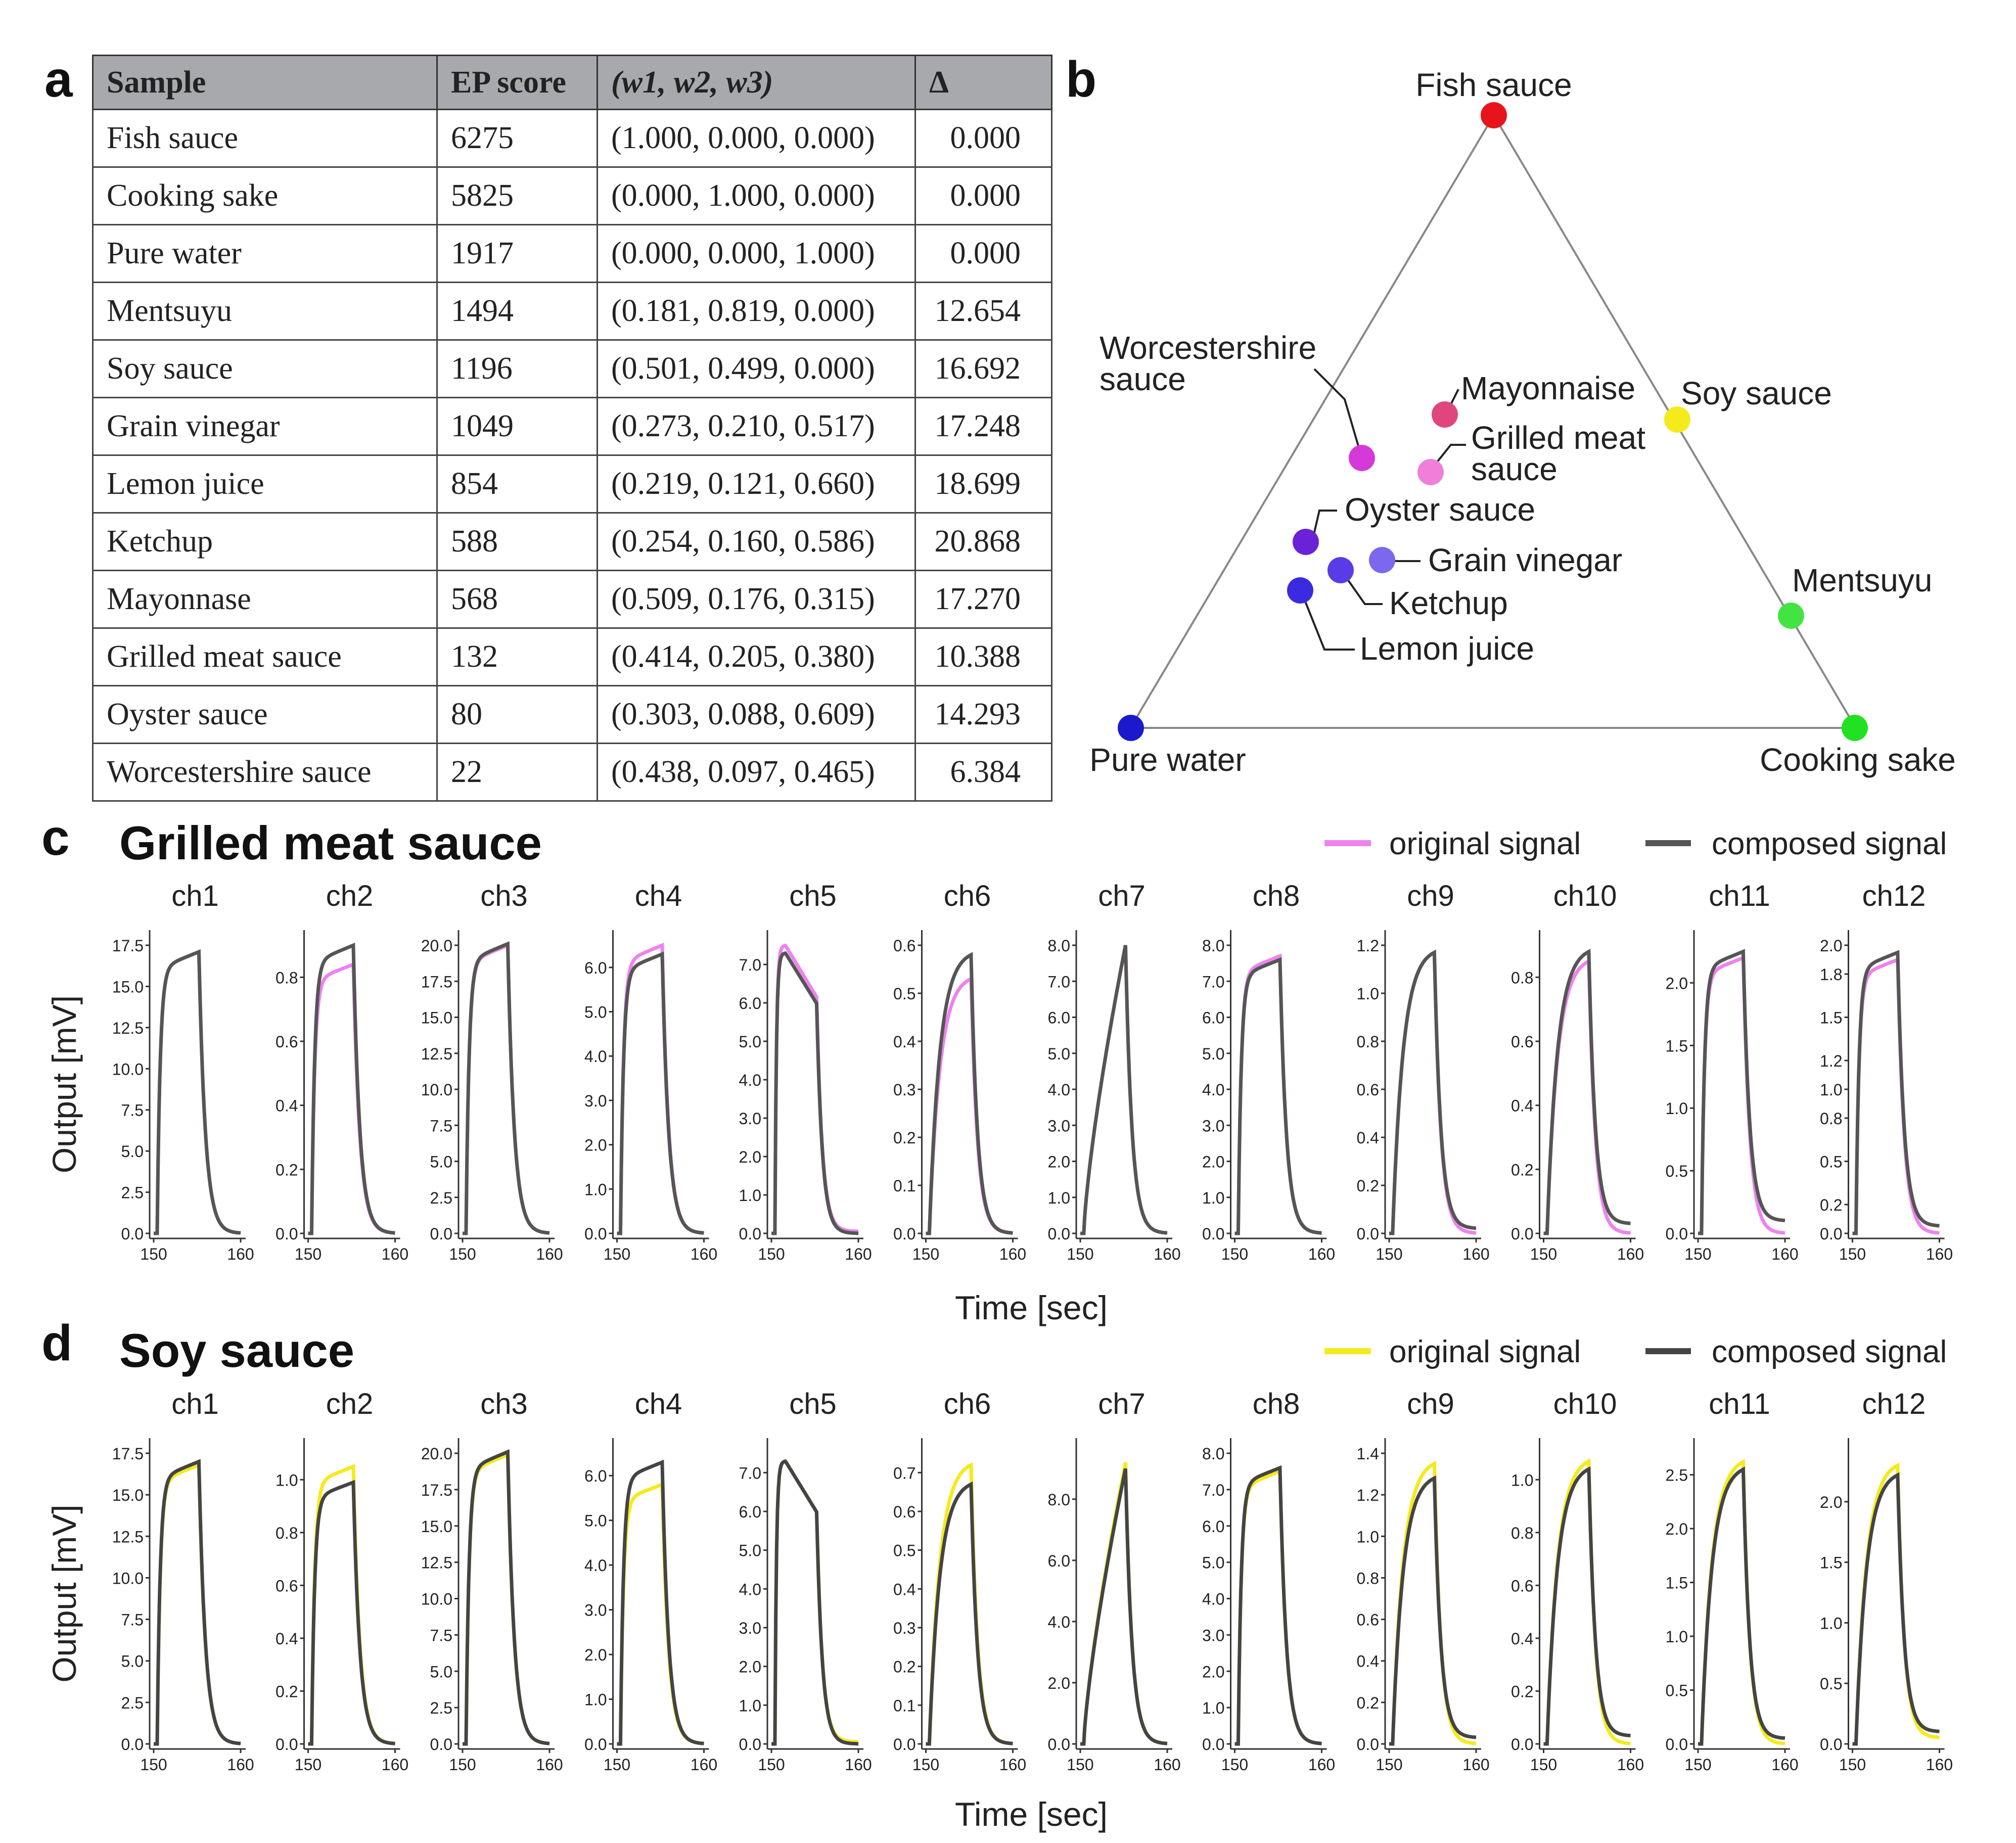  What do you see at coordinates (1831, 1061) in the screenshot?
I see `y-tick-label: 1.2` at bounding box center [1831, 1061].